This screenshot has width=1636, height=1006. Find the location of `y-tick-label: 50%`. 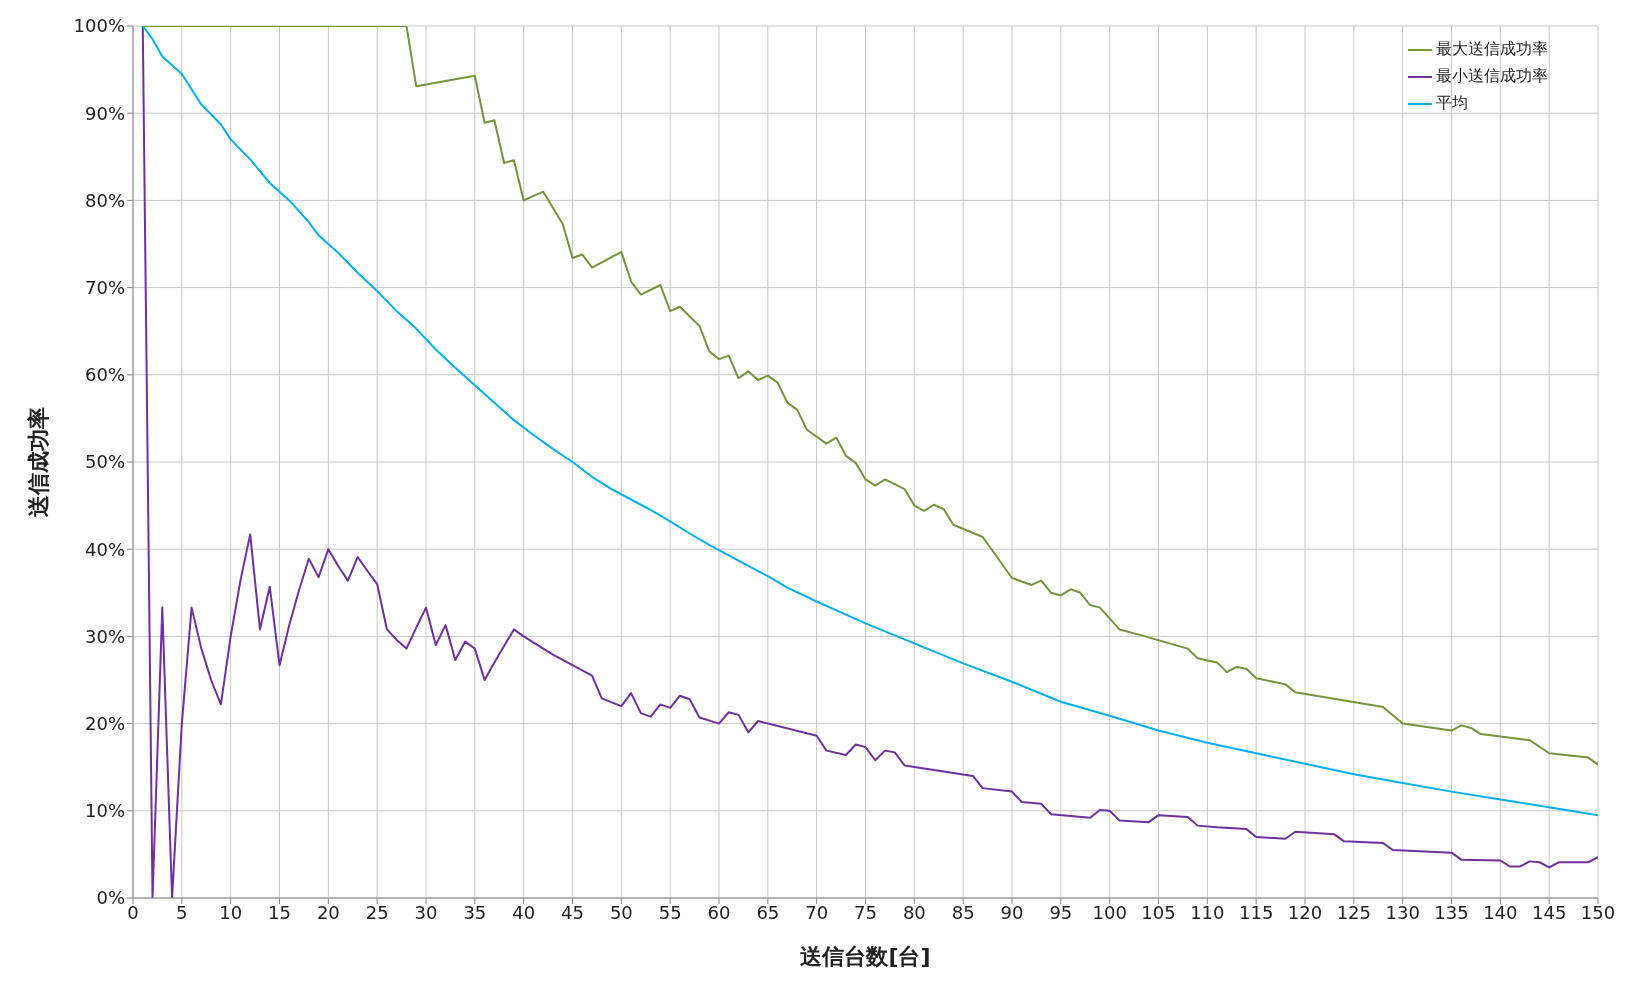

y-tick-label: 50% is located at coordinates (104, 462).